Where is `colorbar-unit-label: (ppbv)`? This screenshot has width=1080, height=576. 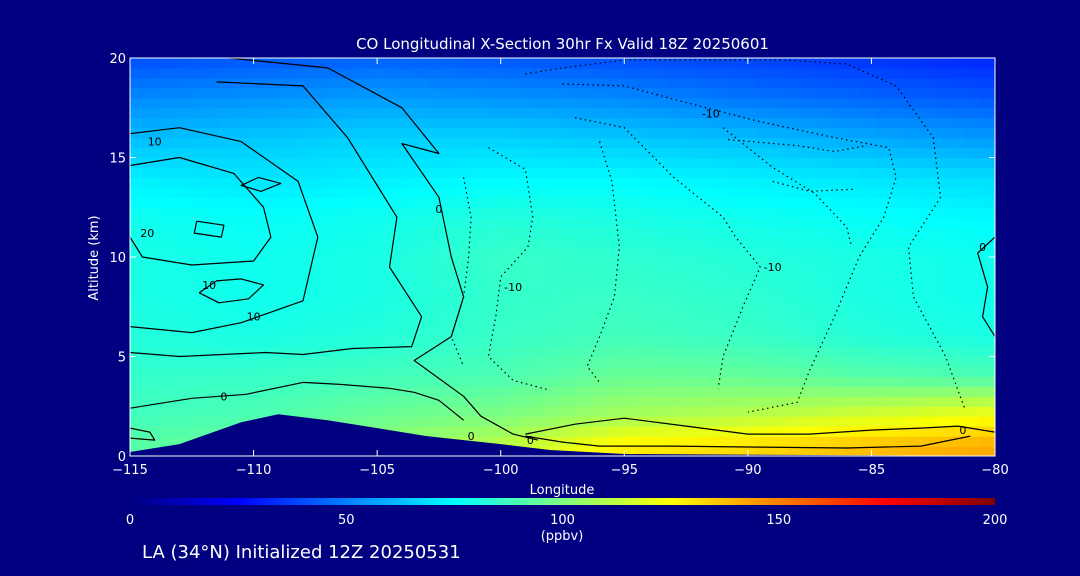
colorbar-unit-label: (ppbv) is located at coordinates (562, 536).